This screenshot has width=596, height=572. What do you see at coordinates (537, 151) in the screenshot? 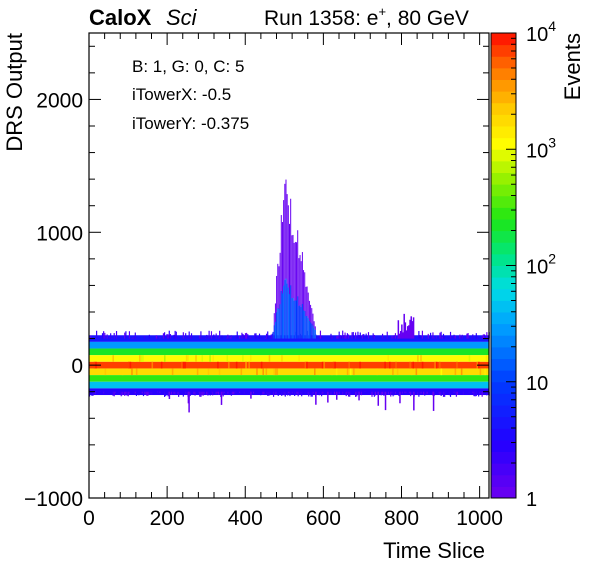
I see `z-tick-base: 10` at bounding box center [537, 151].